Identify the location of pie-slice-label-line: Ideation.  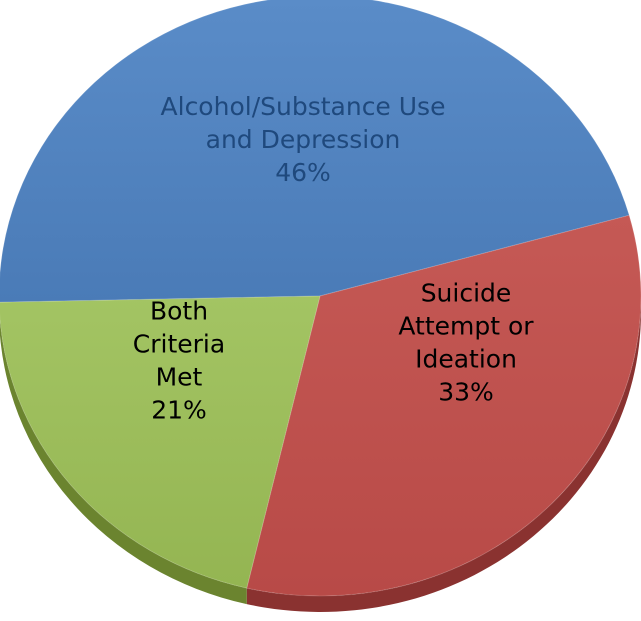
(466, 359).